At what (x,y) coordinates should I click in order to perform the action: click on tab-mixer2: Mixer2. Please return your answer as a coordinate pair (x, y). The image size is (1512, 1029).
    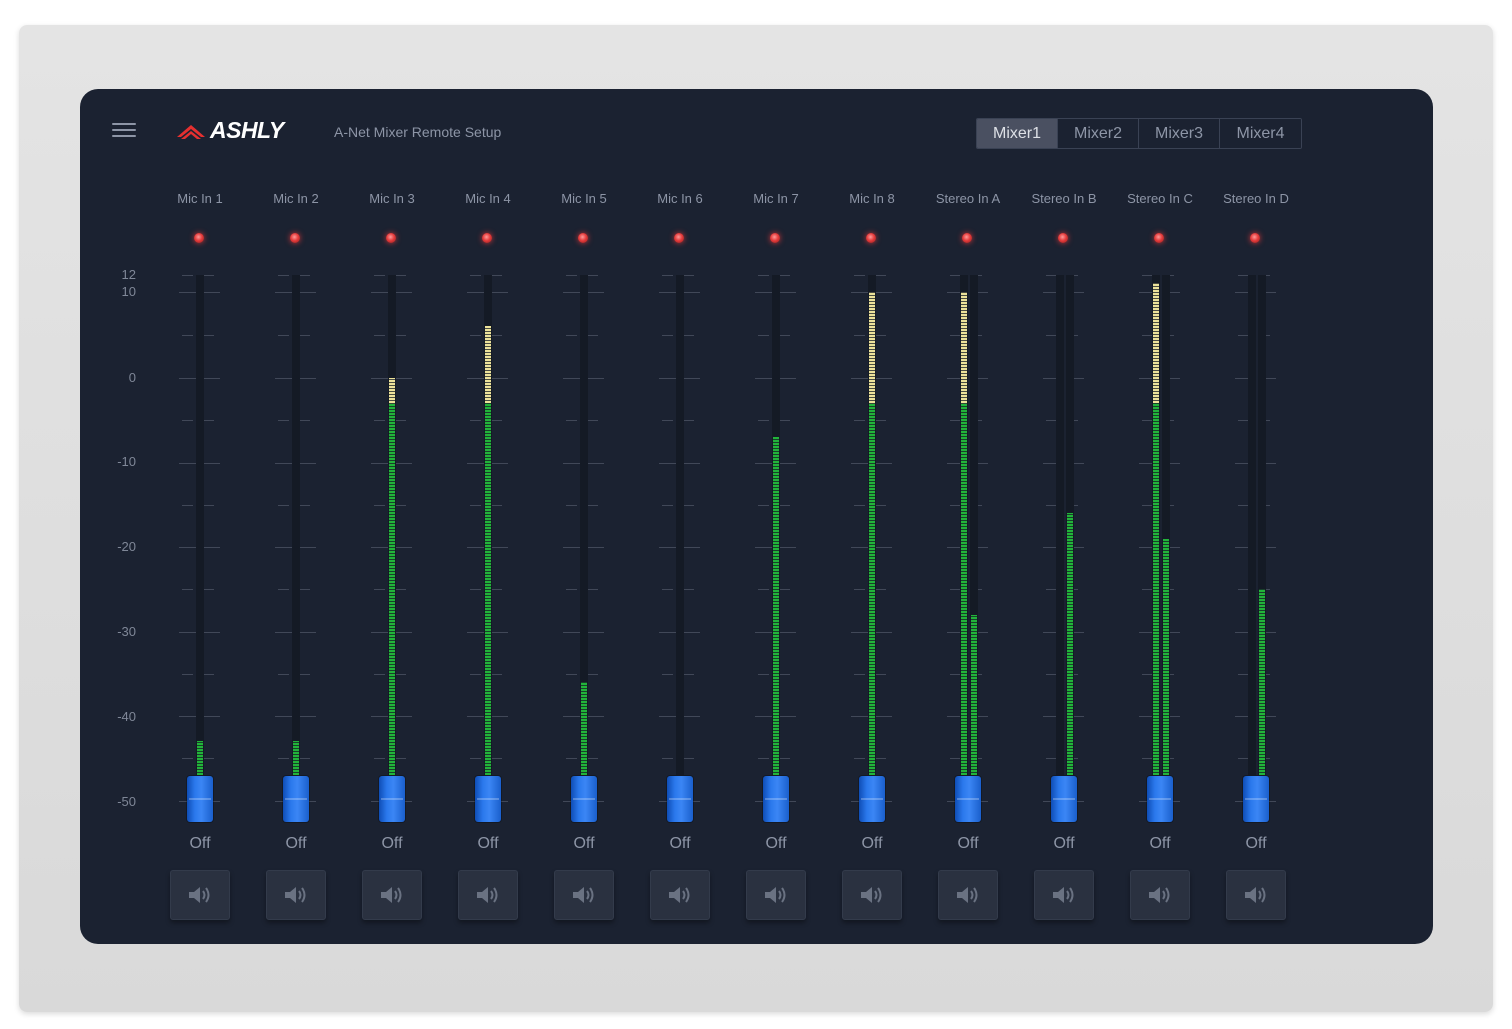
    Looking at the image, I should click on (1098, 133).